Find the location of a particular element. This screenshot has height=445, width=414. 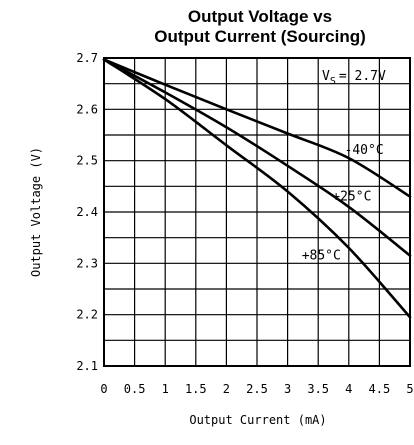

y-tick-label: 2.7 is located at coordinates (87, 58).